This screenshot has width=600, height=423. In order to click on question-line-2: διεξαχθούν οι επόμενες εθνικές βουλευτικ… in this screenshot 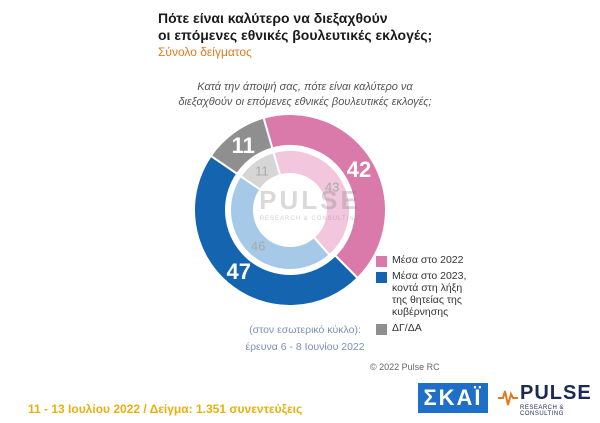, I will do `click(305, 102)`.